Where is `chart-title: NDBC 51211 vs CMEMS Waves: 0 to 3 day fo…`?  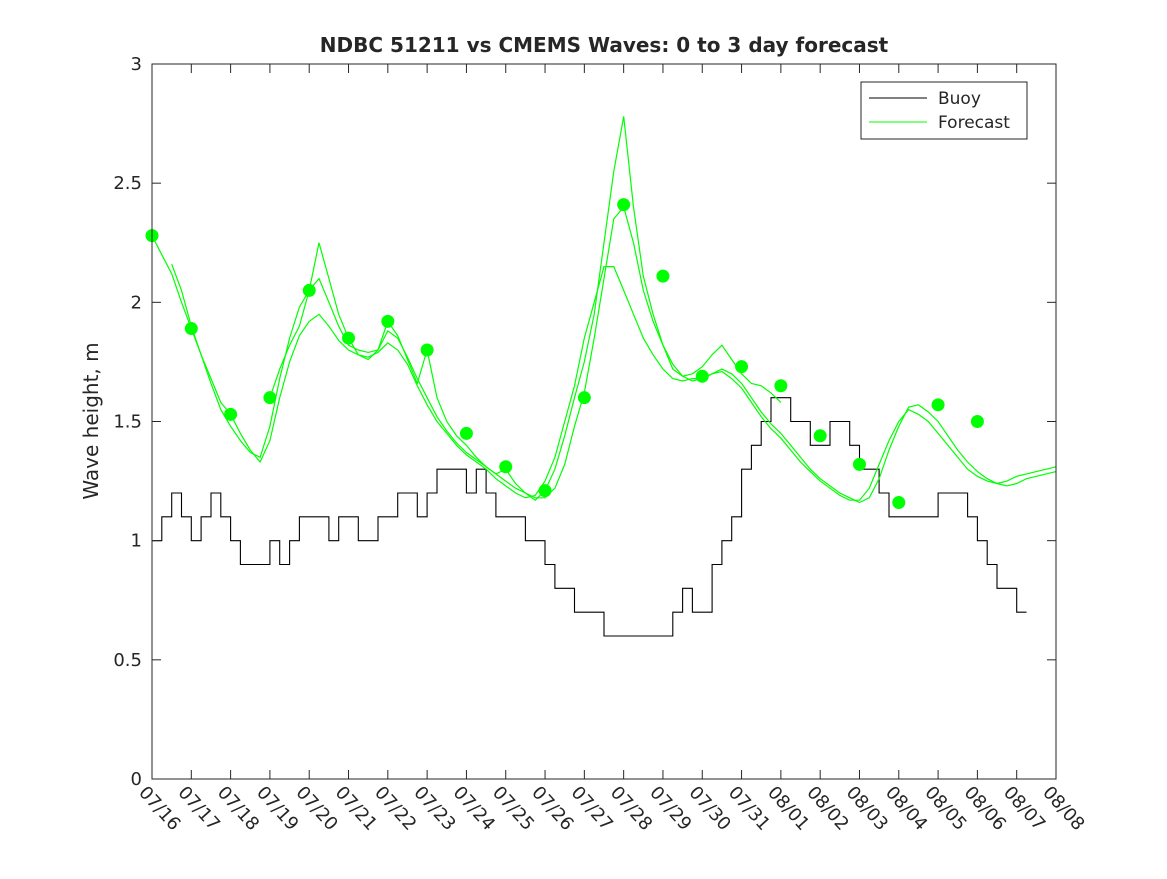
chart-title: NDBC 51211 vs CMEMS Waves: 0 to 3 day fo… is located at coordinates (604, 45).